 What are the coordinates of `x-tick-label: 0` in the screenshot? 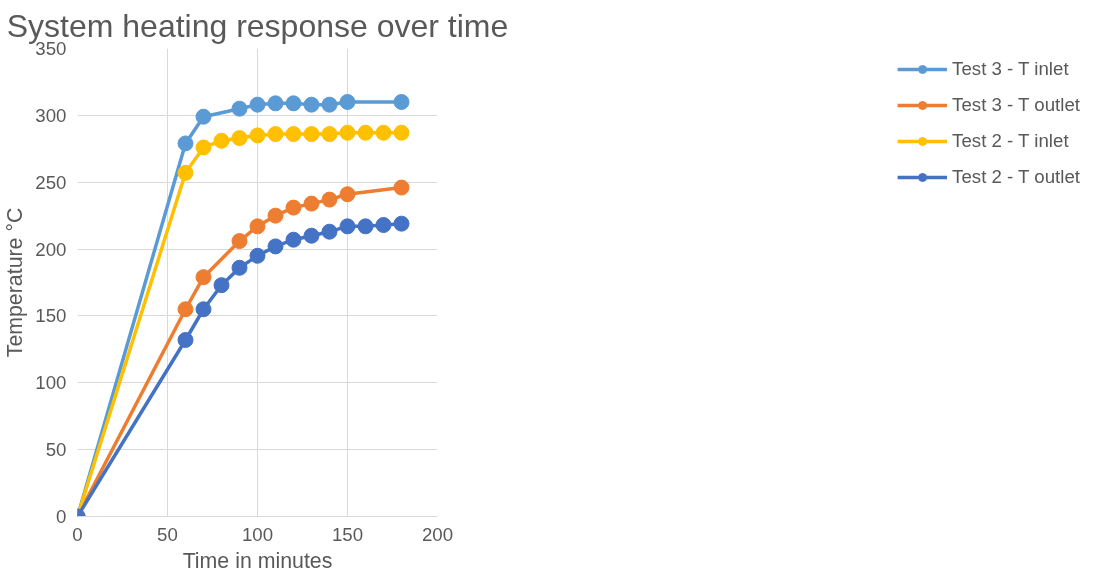 It's located at (77, 534).